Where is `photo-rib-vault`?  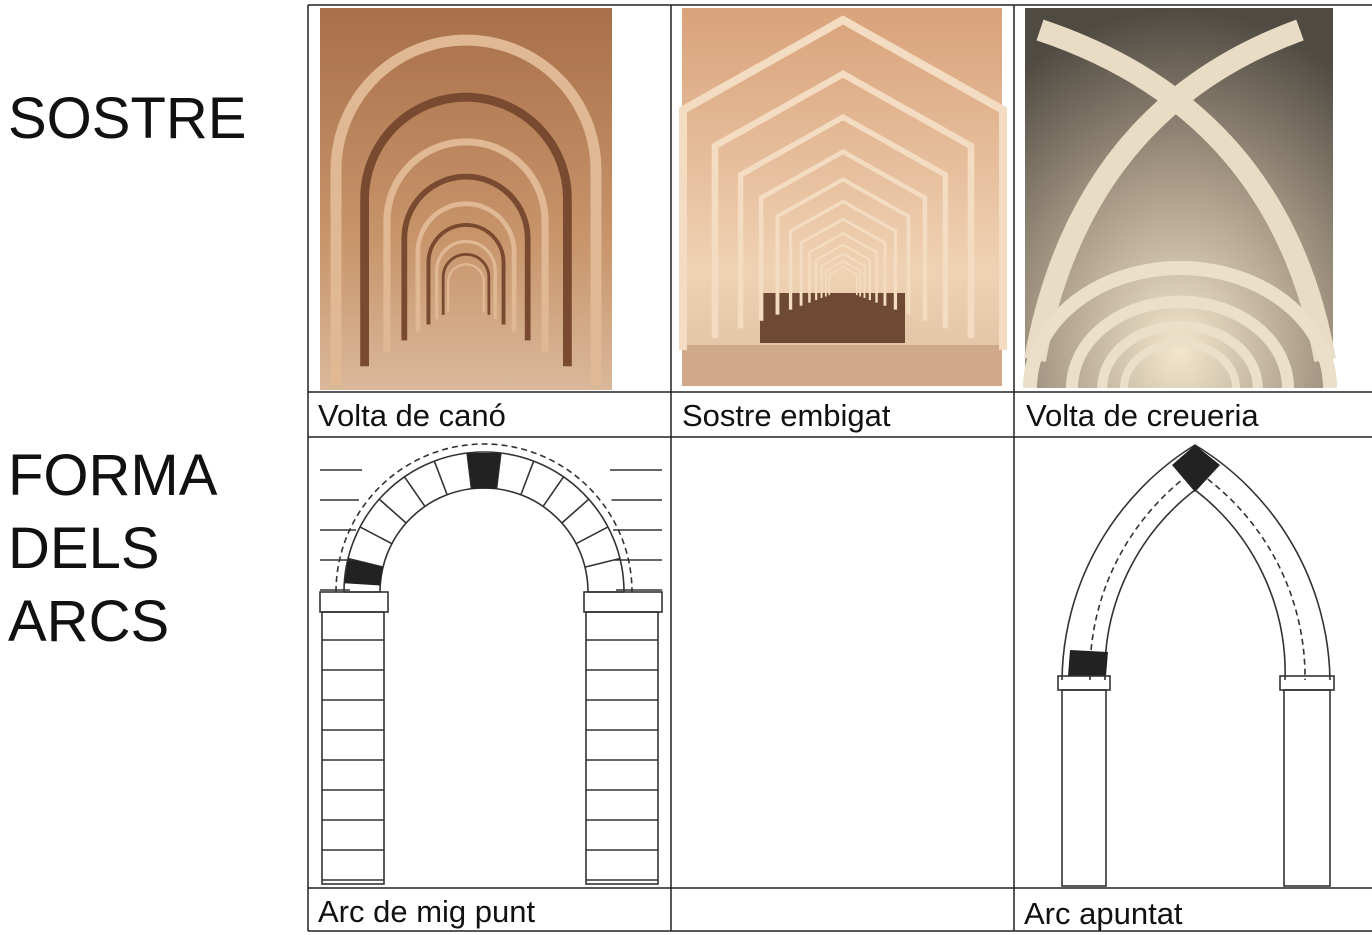
photo-rib-vault is located at coordinates (1180, 198).